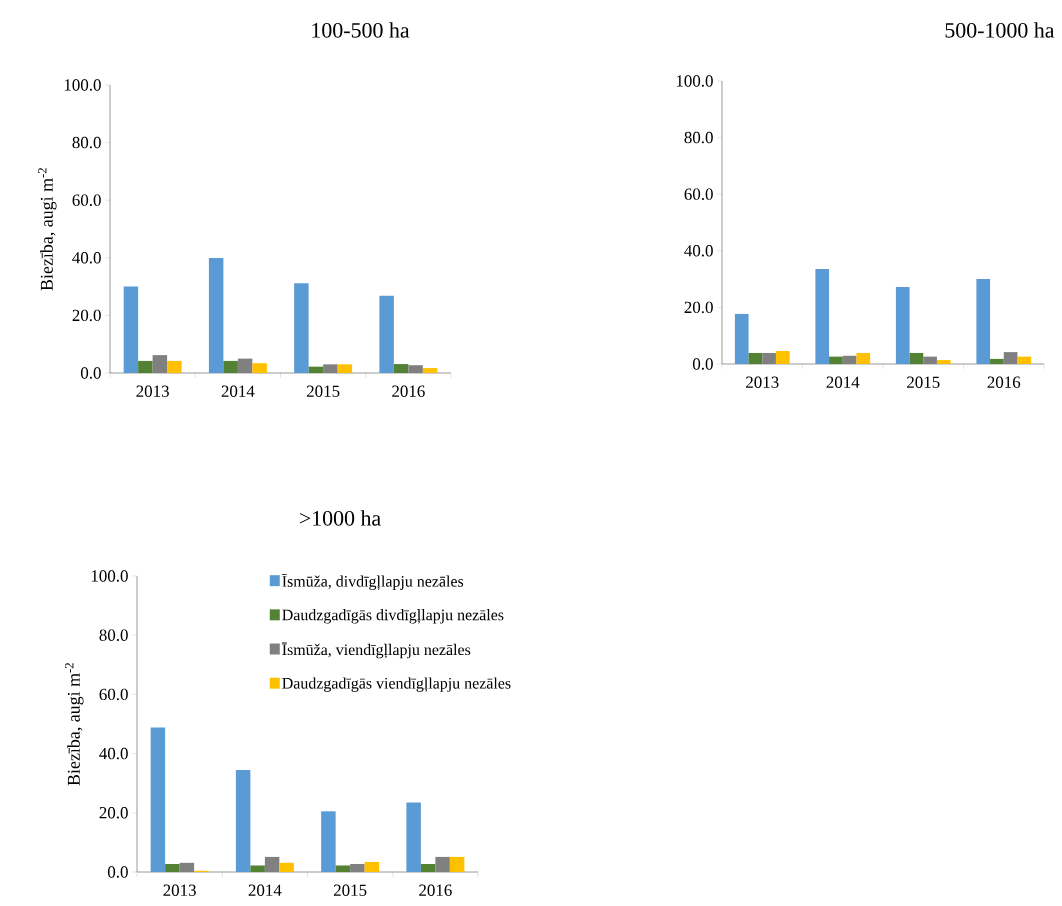 Image resolution: width=1062 pixels, height=906 pixels. Describe the element at coordinates (1000, 30) in the screenshot. I see `chart-title: 500-1000 ha` at that location.